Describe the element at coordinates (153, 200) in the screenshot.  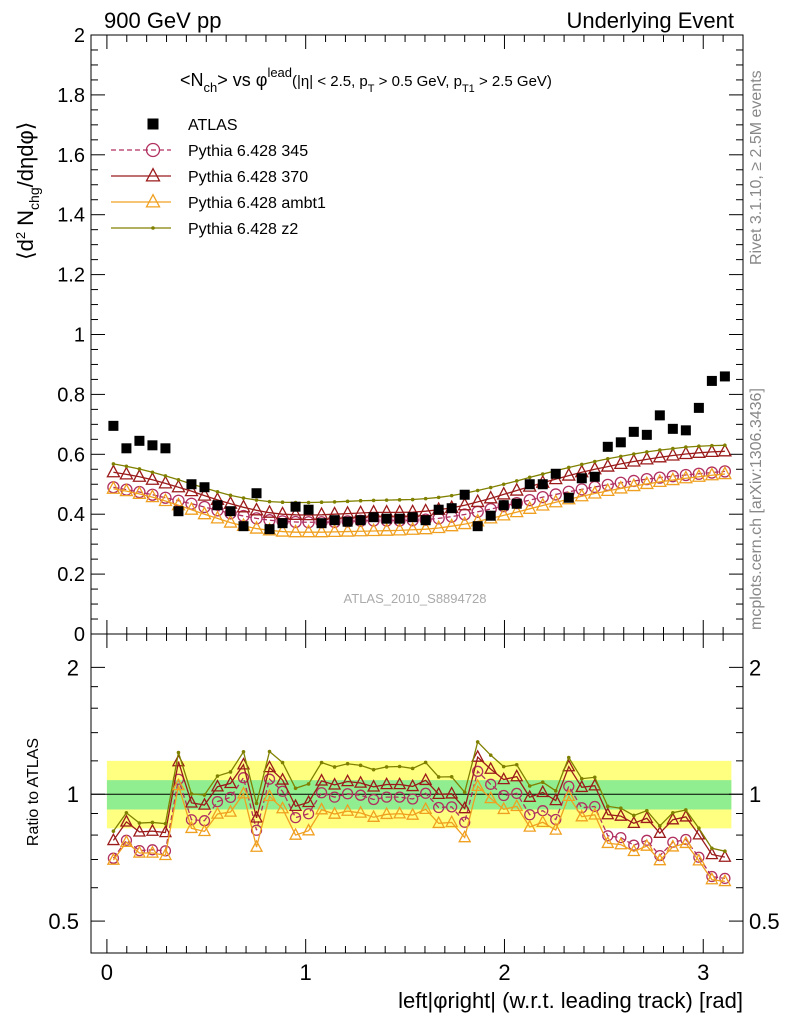
I see `legend-marker` at that location.